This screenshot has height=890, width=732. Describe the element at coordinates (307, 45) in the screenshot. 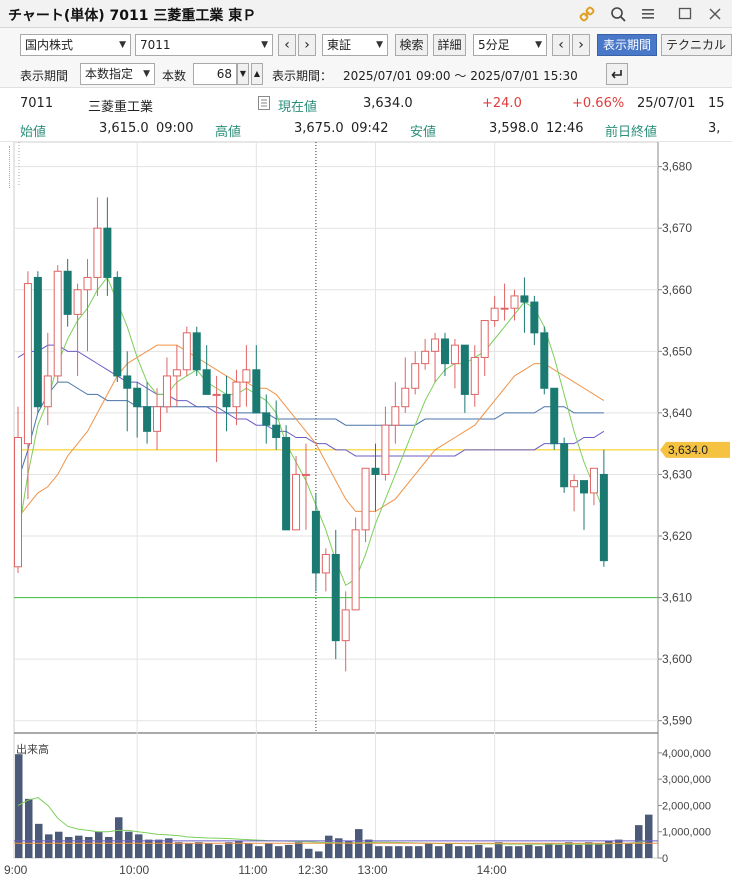

I see `next-code-button: ›` at that location.